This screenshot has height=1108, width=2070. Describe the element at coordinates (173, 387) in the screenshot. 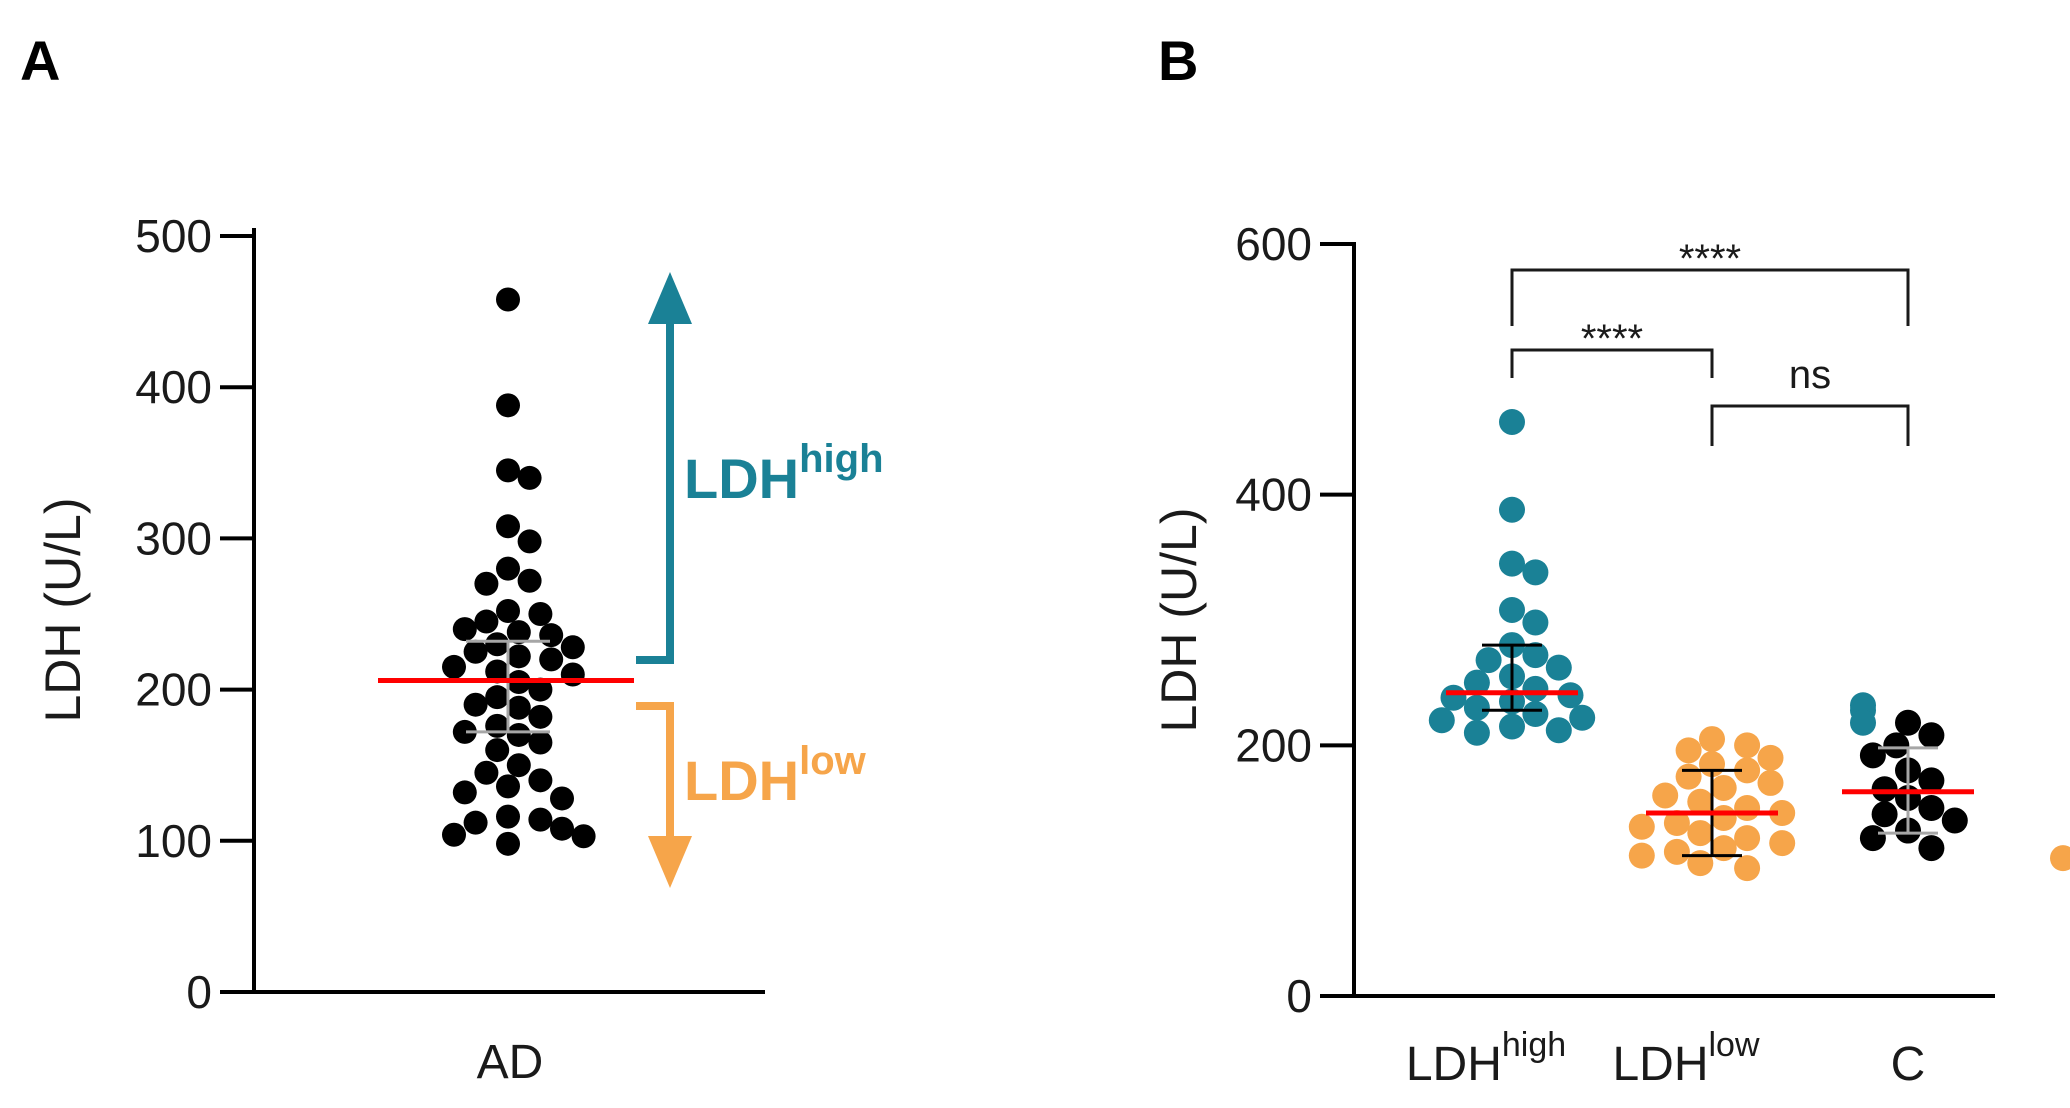

I see `panel-a-tick-label: 400` at that location.